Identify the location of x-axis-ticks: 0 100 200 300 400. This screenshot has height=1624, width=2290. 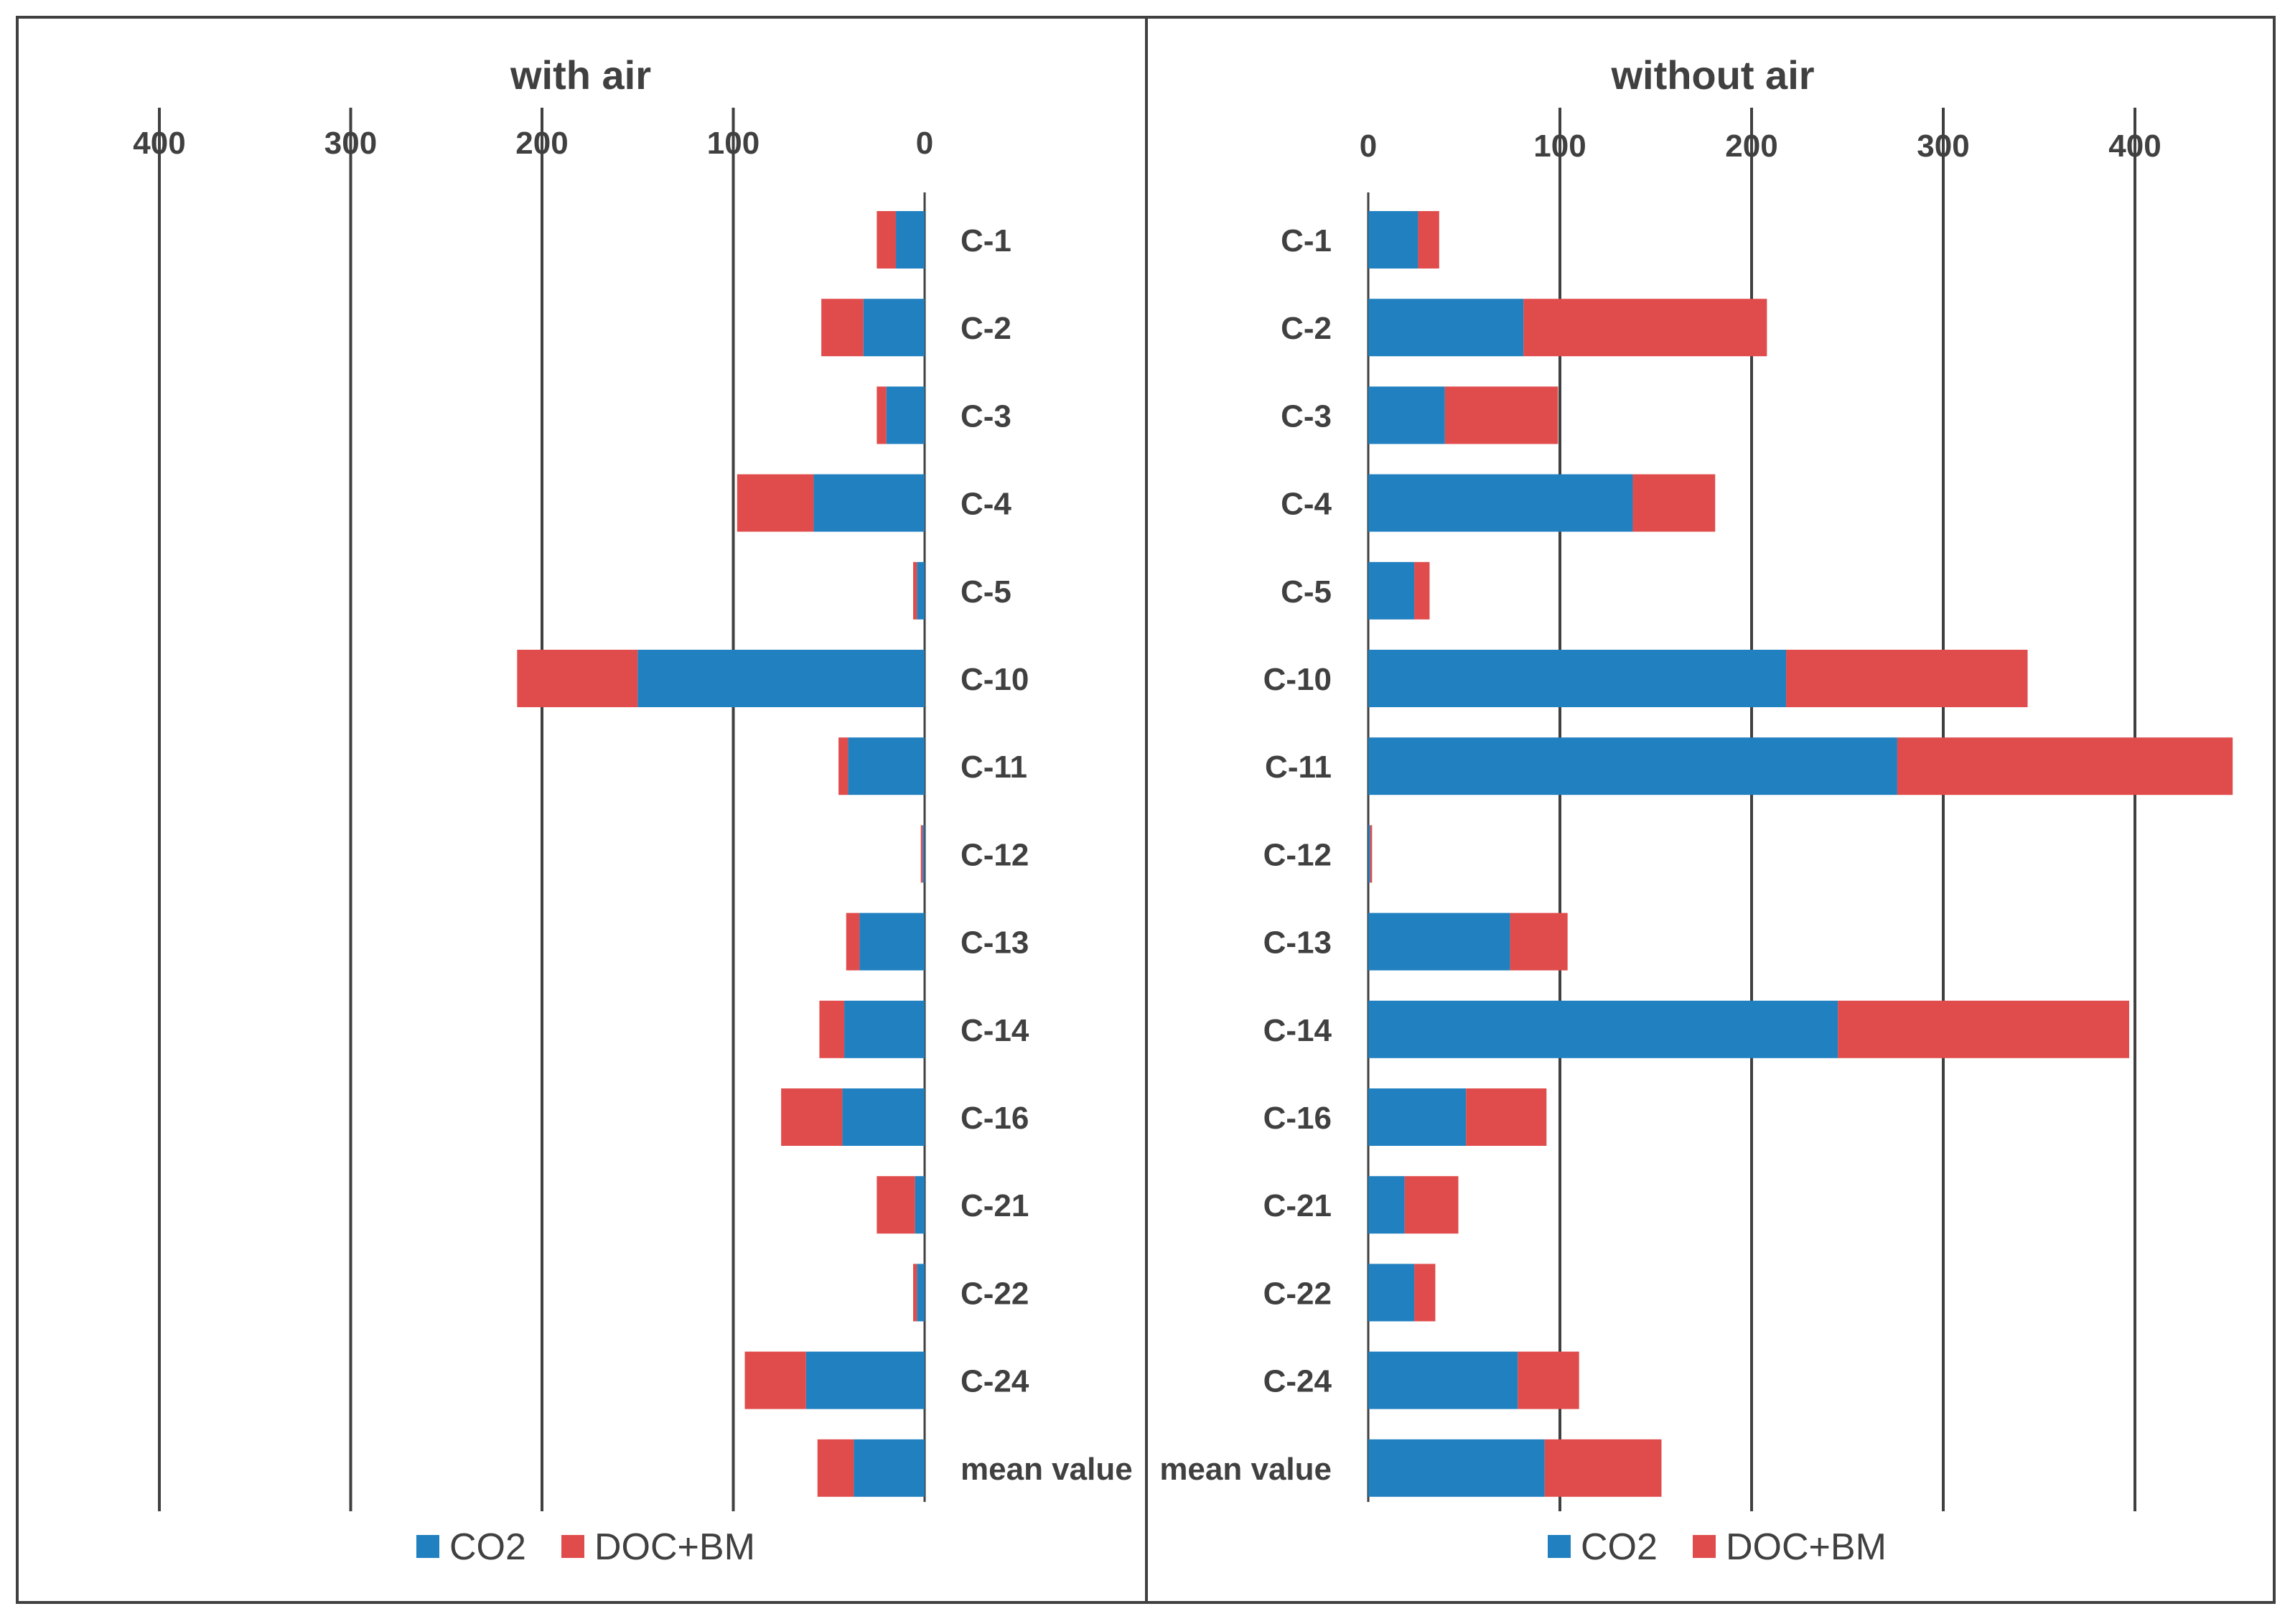
(1761, 146).